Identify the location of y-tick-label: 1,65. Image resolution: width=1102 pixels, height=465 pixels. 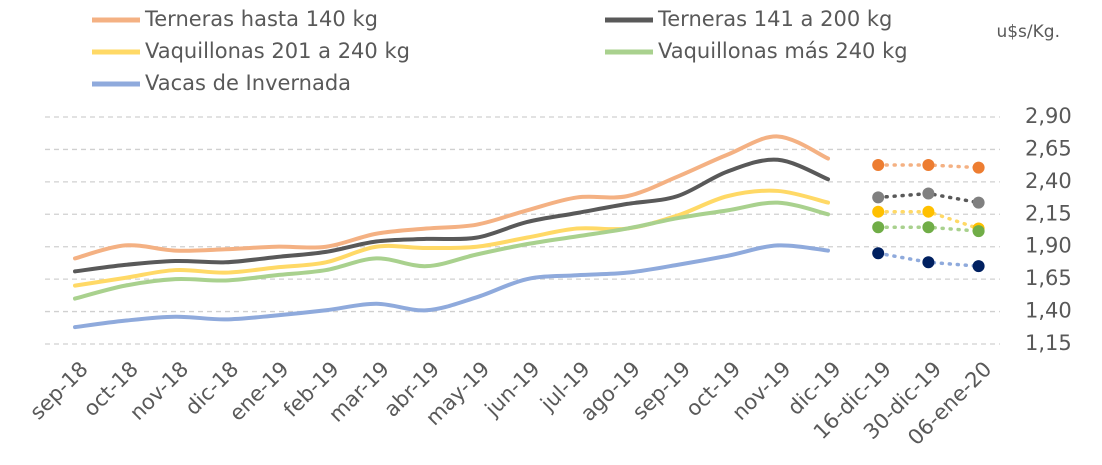
(1048, 278).